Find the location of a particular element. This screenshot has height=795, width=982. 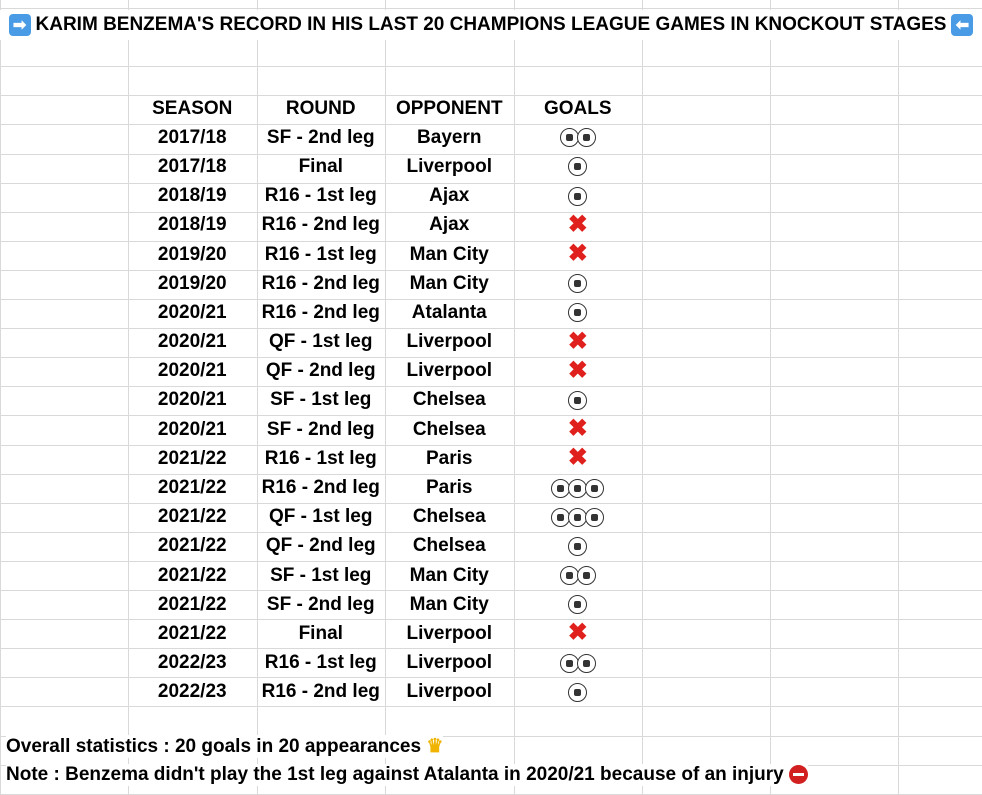

opponent-cell: Paris is located at coordinates (449, 488).